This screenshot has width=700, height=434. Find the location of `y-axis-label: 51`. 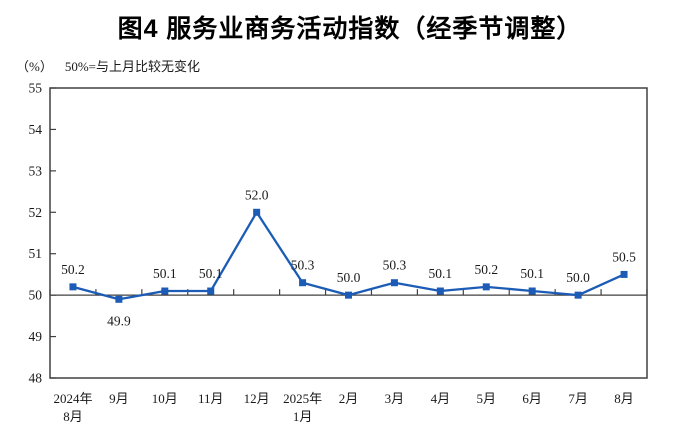

y-axis-label: 51 is located at coordinates (36, 253).